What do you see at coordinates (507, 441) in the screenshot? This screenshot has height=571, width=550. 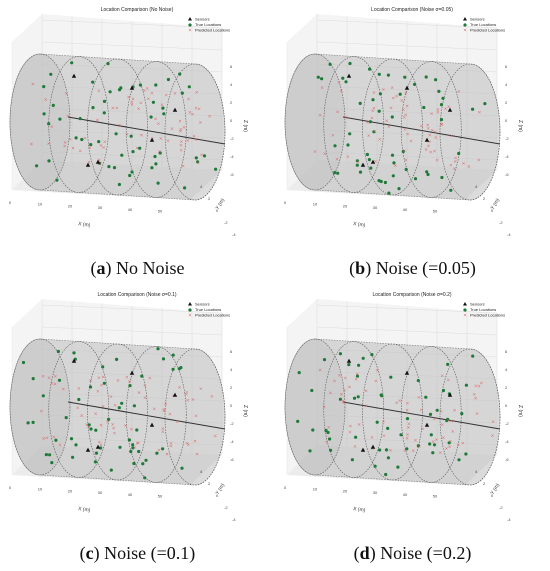 I see `z-tick-label: -4` at bounding box center [507, 441].